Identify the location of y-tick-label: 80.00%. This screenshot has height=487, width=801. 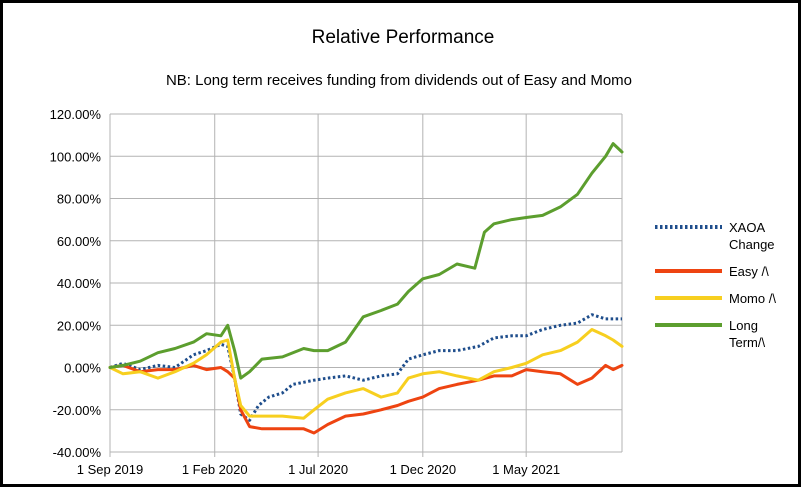
(79, 199).